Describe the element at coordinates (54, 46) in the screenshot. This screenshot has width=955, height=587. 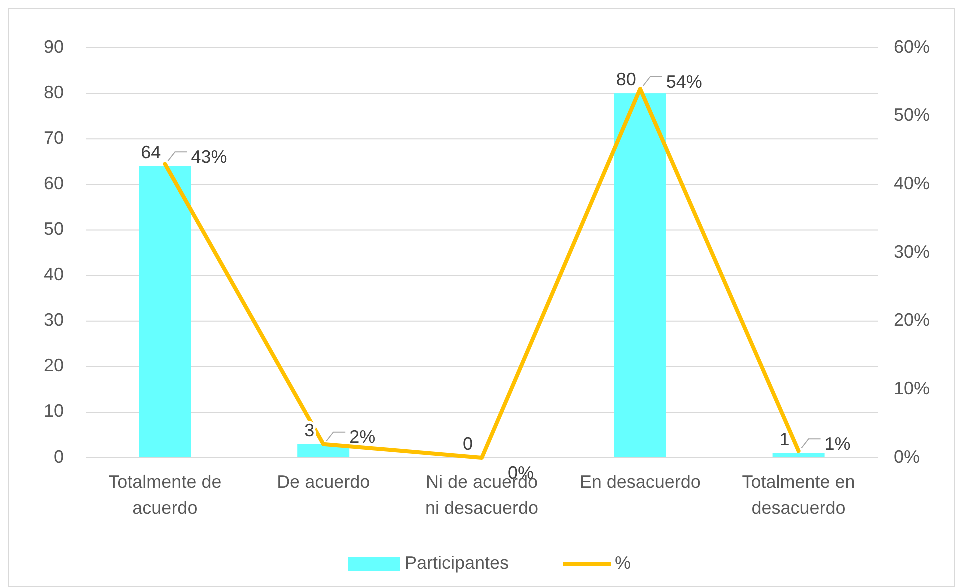
I see `y-tick-label: 90` at that location.